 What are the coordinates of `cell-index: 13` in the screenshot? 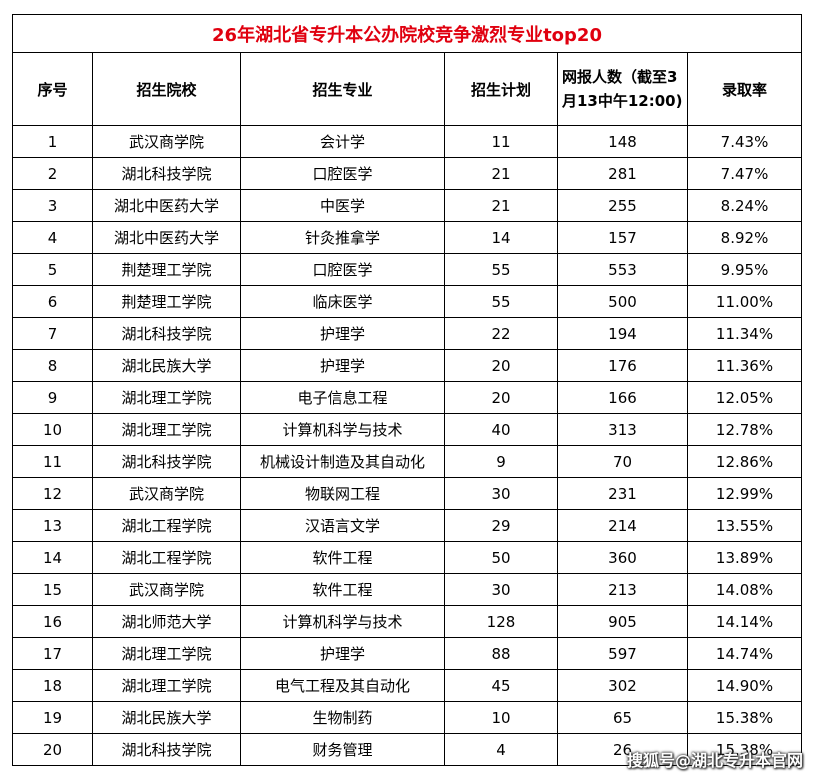 It's located at (52, 525).